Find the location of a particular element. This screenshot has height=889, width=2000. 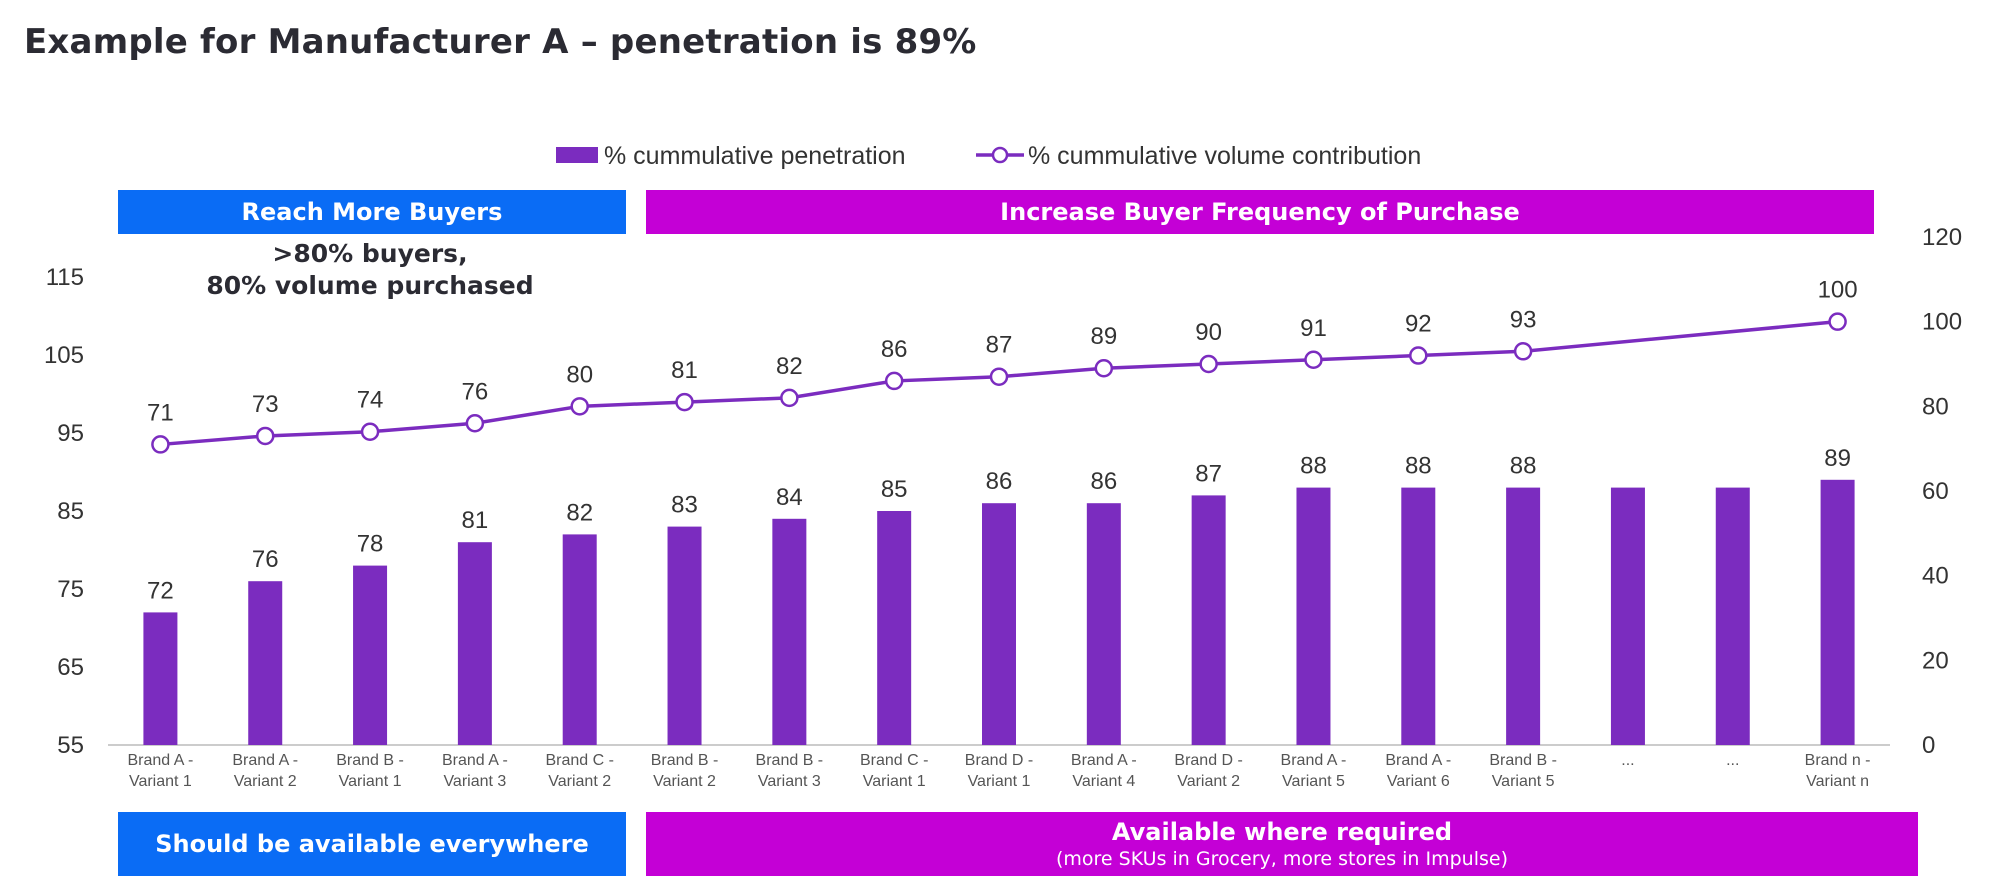

penetration-data-label: 83 is located at coordinates (684, 505).